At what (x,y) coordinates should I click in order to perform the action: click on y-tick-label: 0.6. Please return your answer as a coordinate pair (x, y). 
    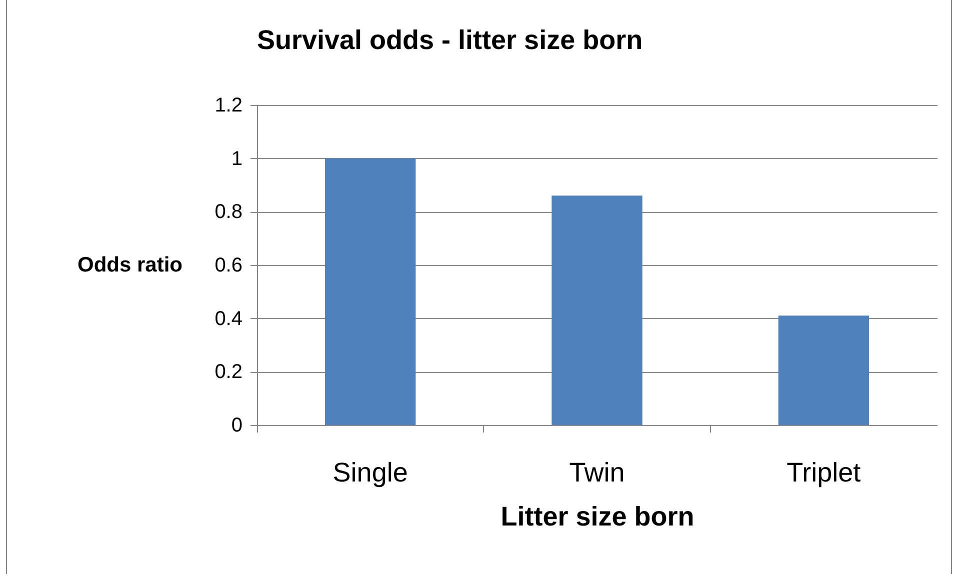
    Looking at the image, I should click on (228, 265).